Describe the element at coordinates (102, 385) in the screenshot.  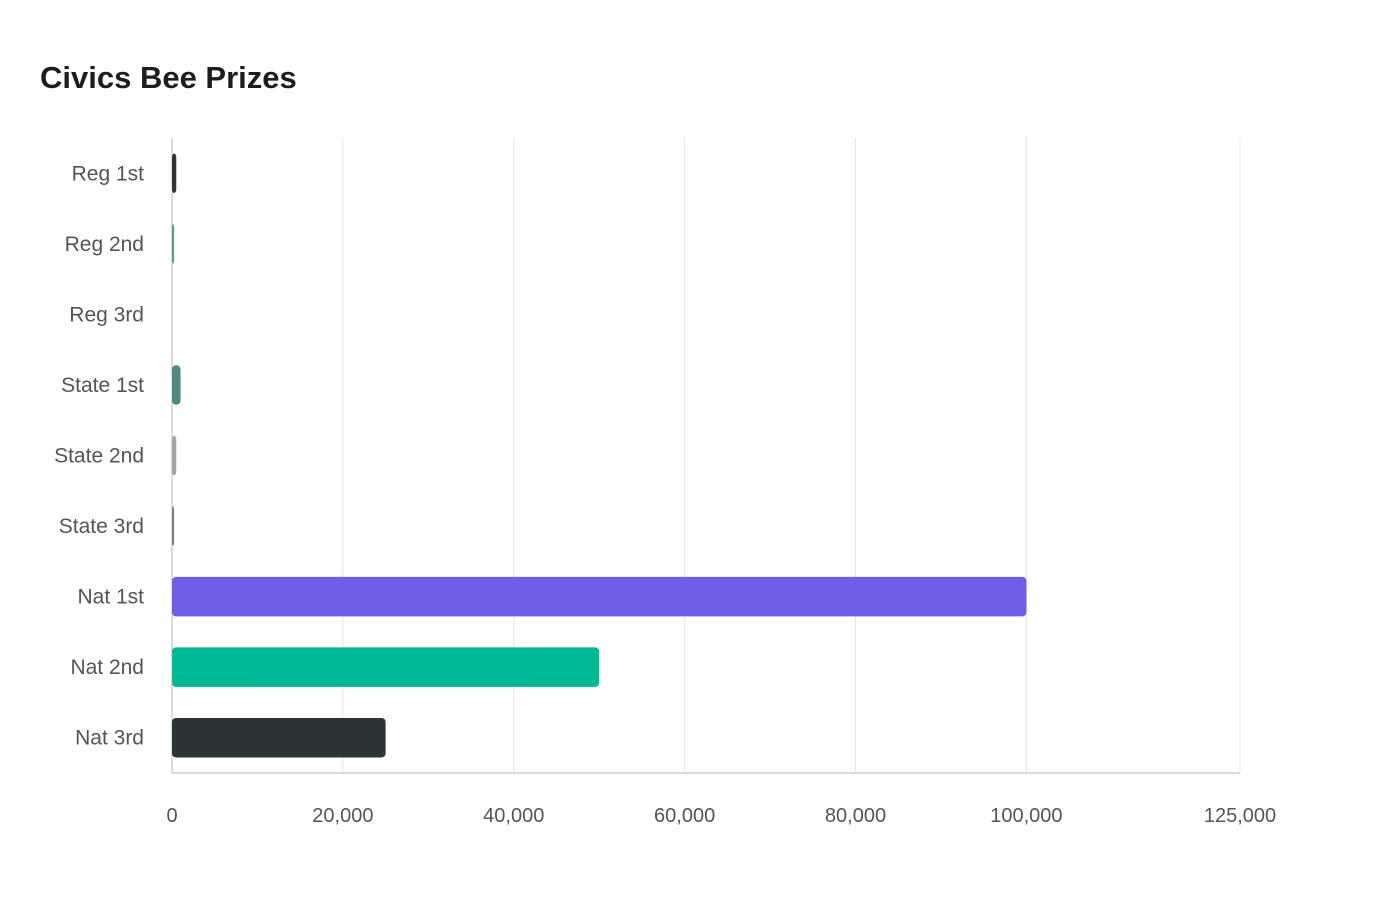
I see `category-label: State 1st` at that location.